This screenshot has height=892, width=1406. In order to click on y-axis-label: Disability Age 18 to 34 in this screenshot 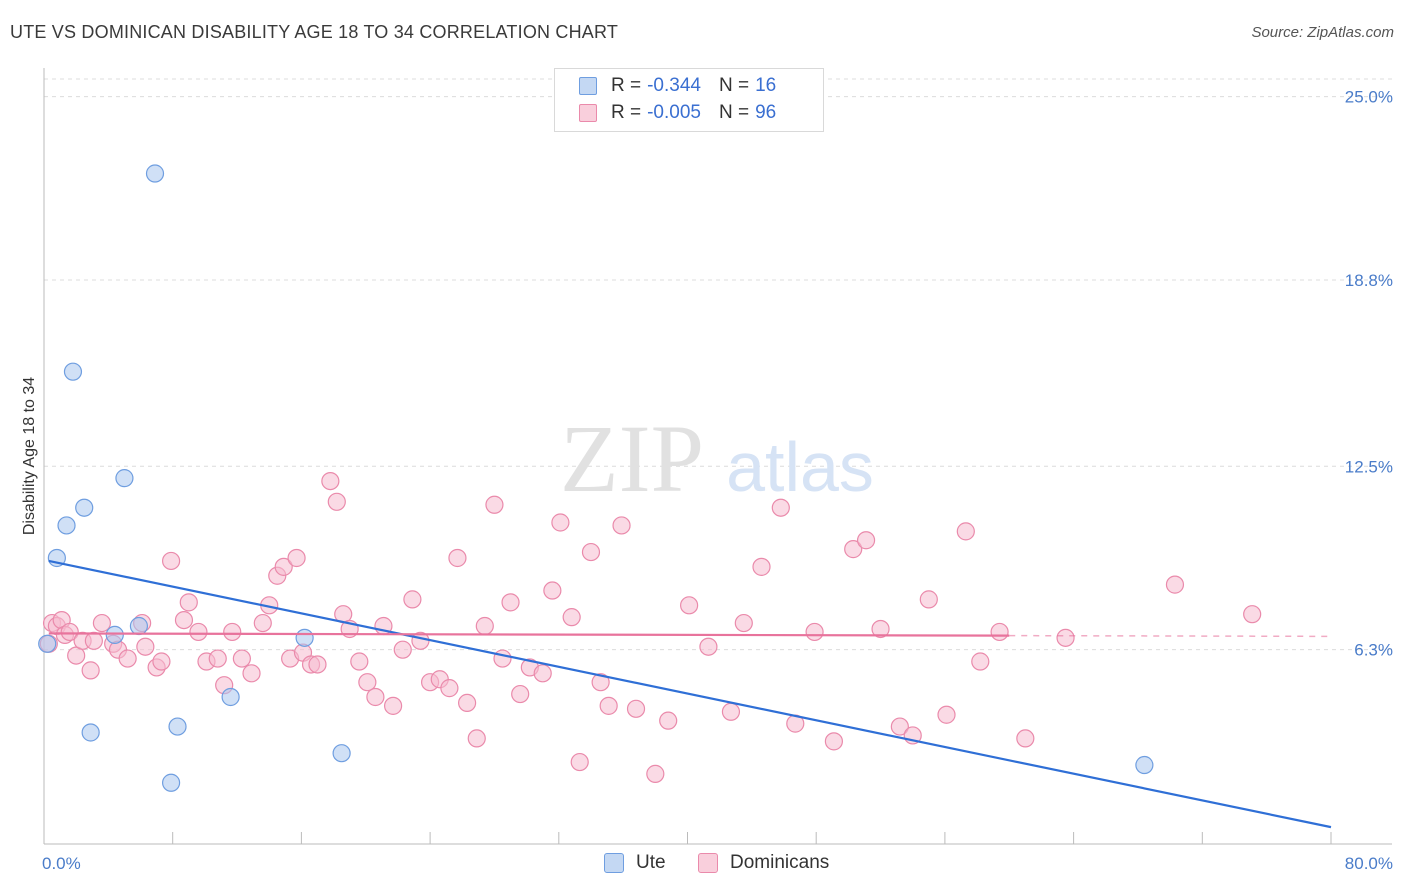, I will do `click(29, 456)`.